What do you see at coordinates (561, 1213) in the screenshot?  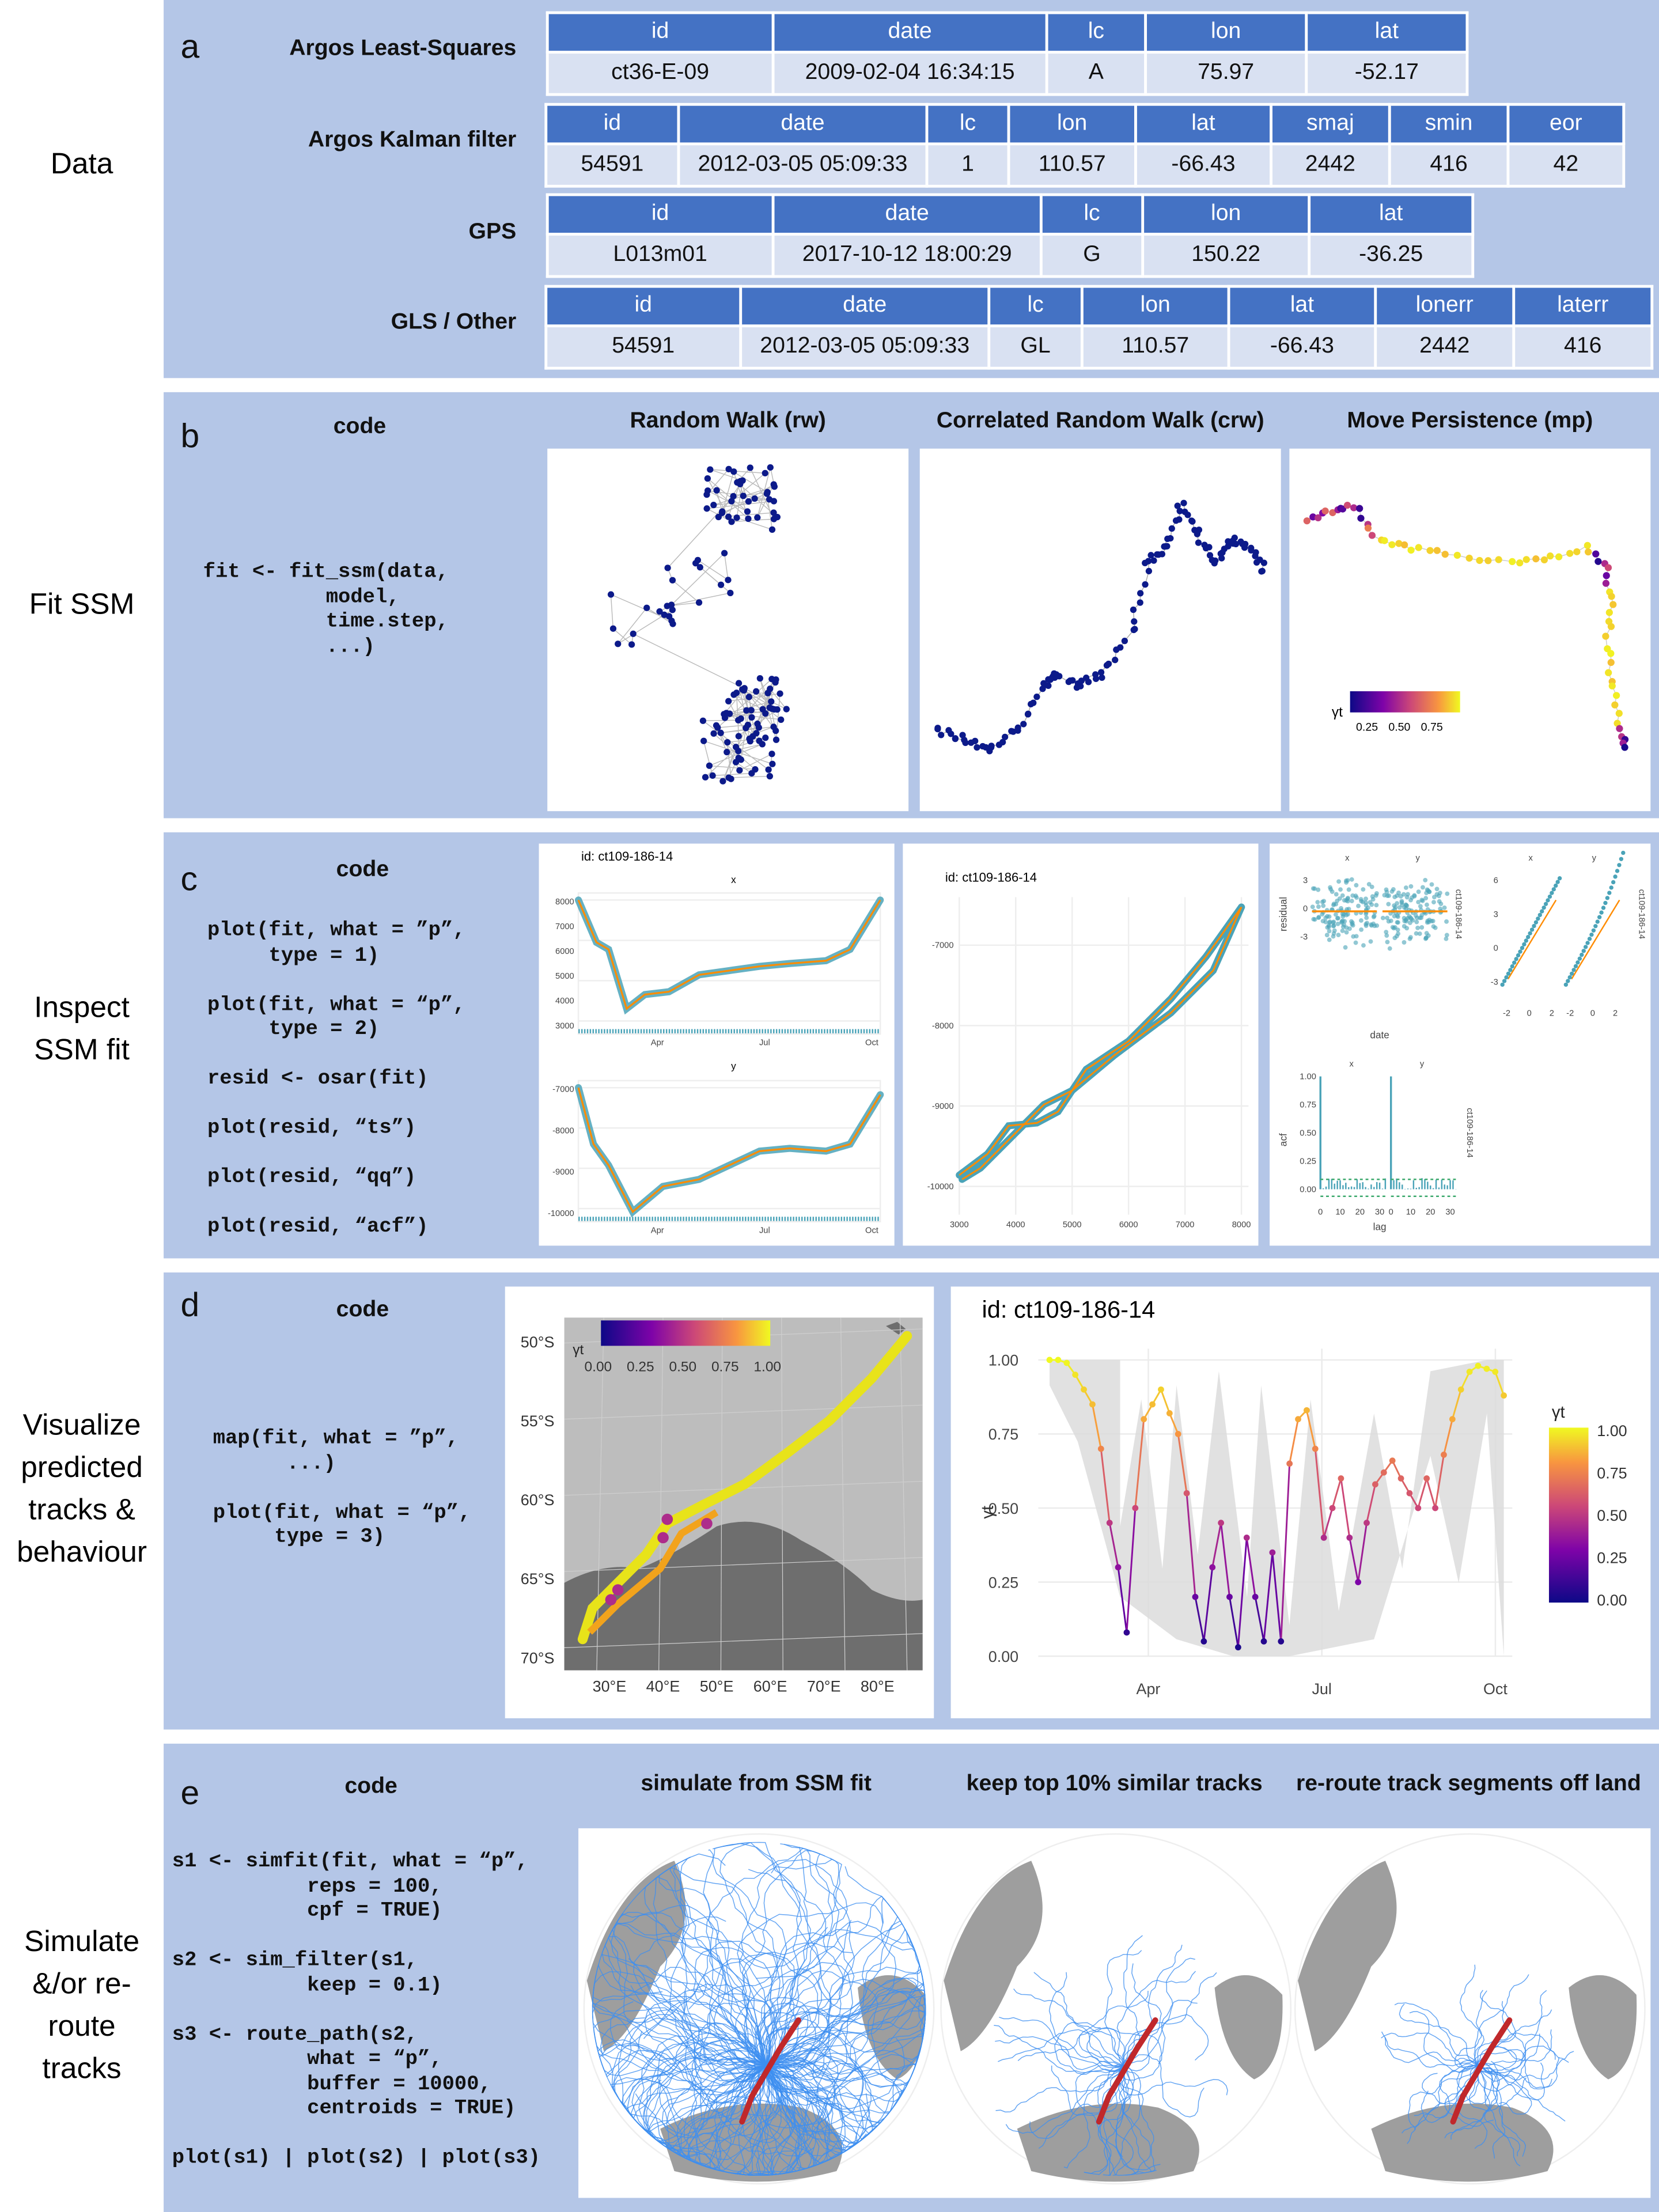 I see `ts-y-y-tick: -10000` at bounding box center [561, 1213].